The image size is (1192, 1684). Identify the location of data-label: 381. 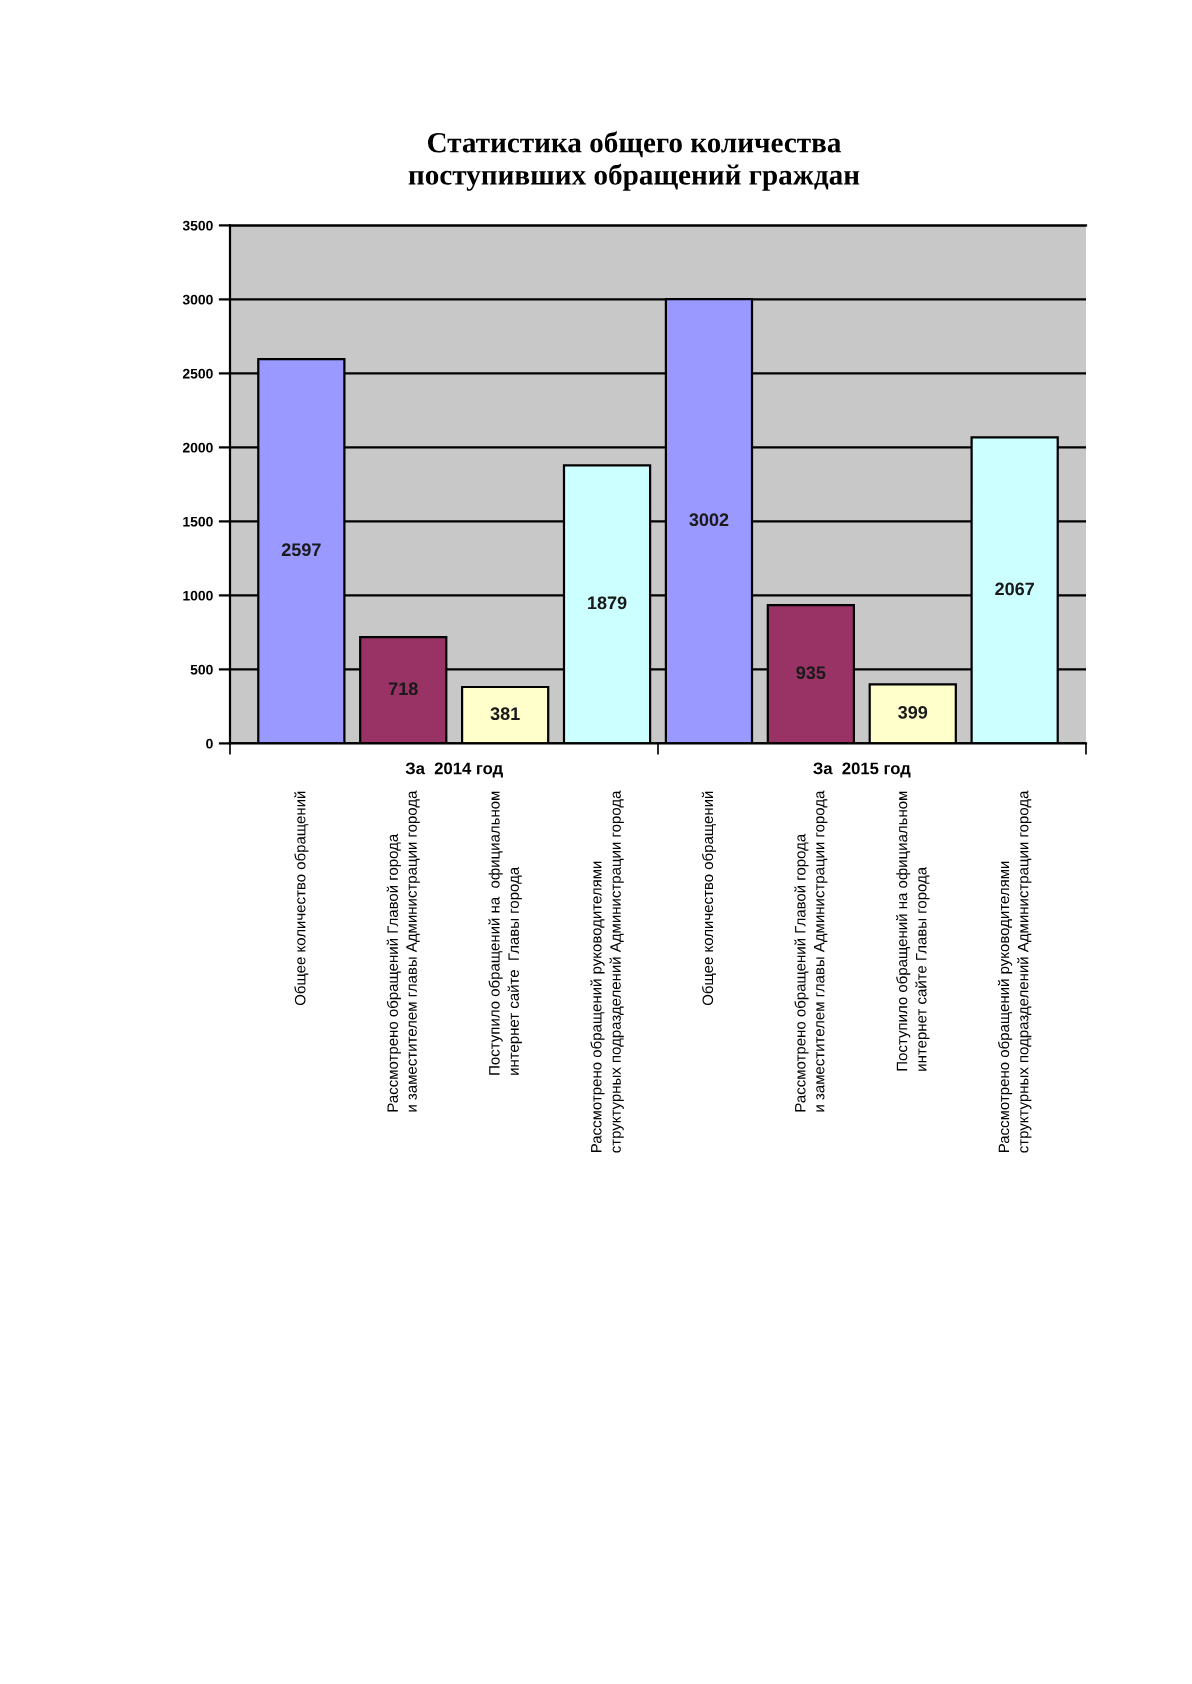
(505, 714).